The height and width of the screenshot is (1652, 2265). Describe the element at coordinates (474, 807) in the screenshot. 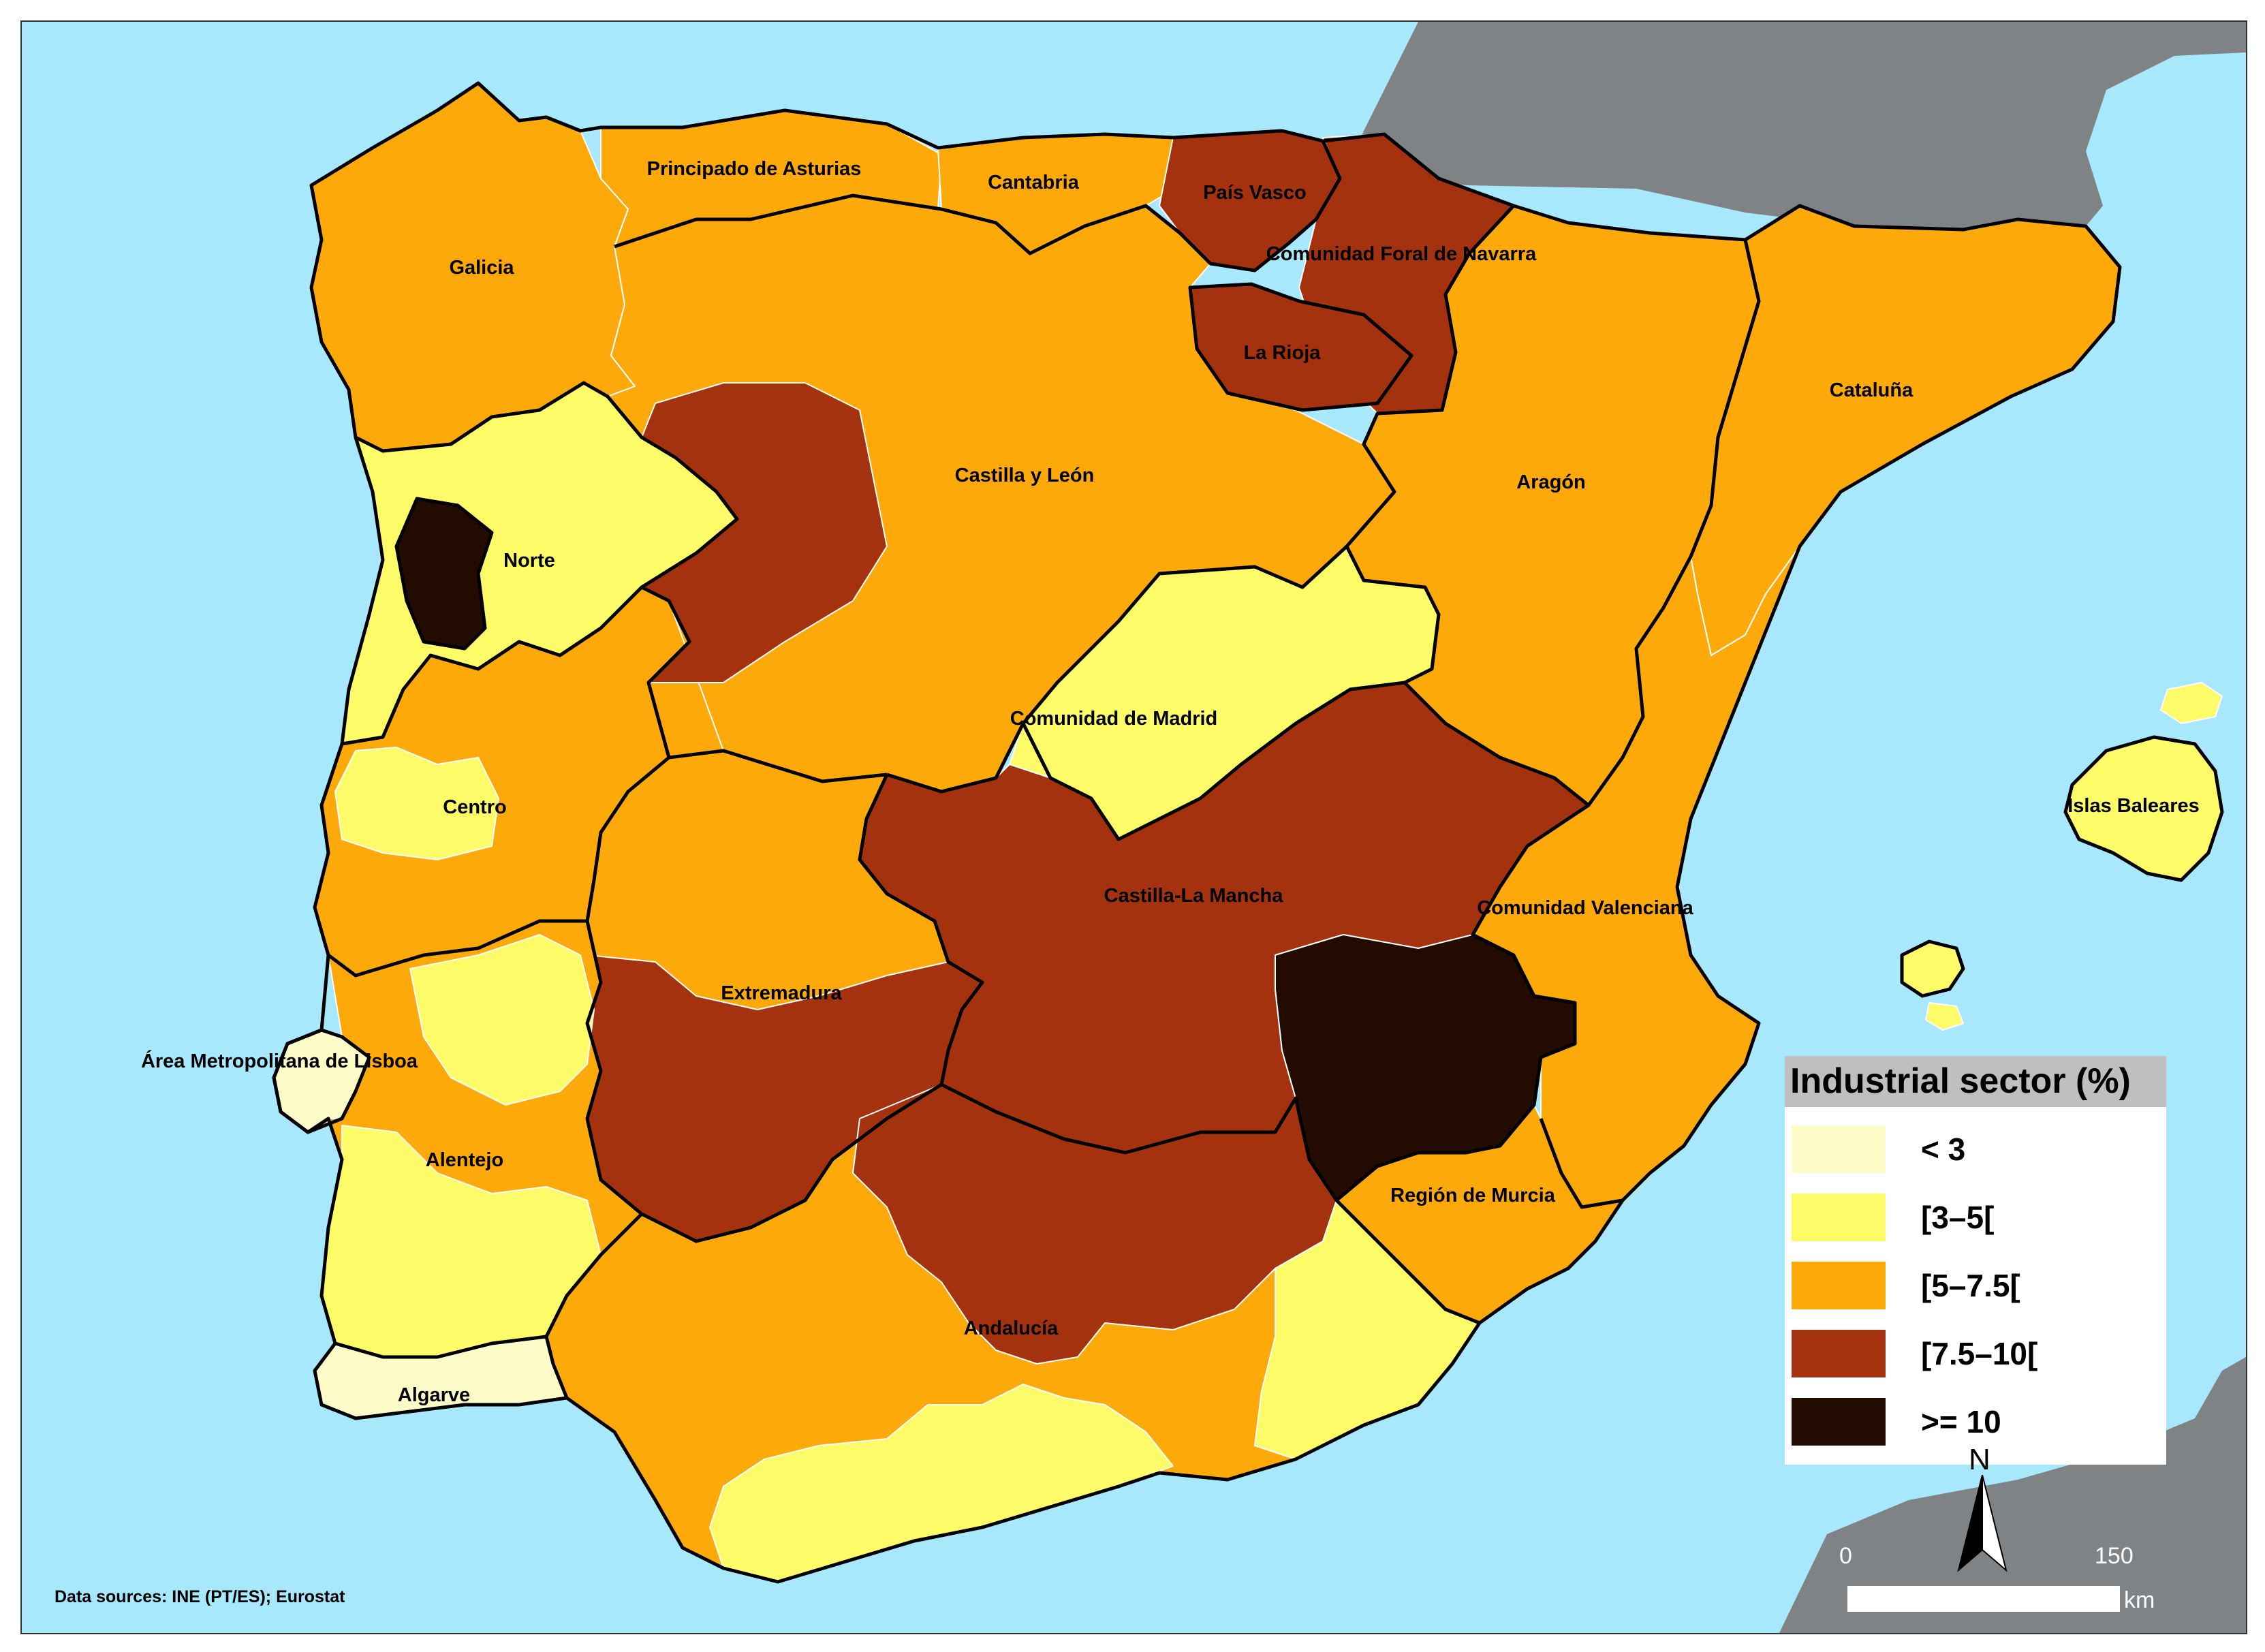

I see `label-centro: Centro` at that location.